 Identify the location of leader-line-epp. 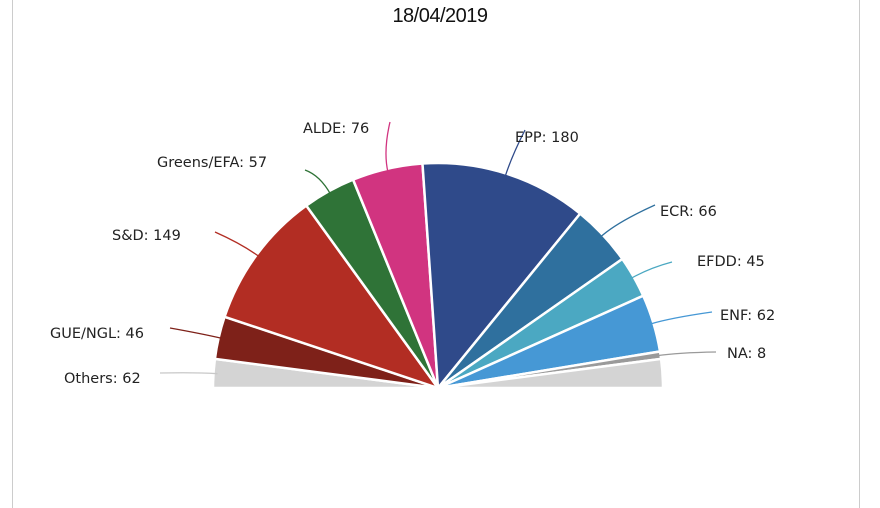
(515, 153).